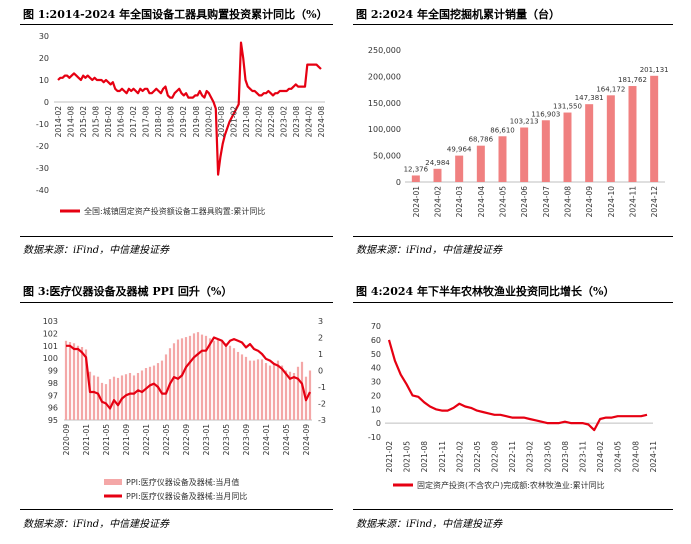  Describe the element at coordinates (50, 321) in the screenshot. I see `y-left-tick-label: 103` at that location.